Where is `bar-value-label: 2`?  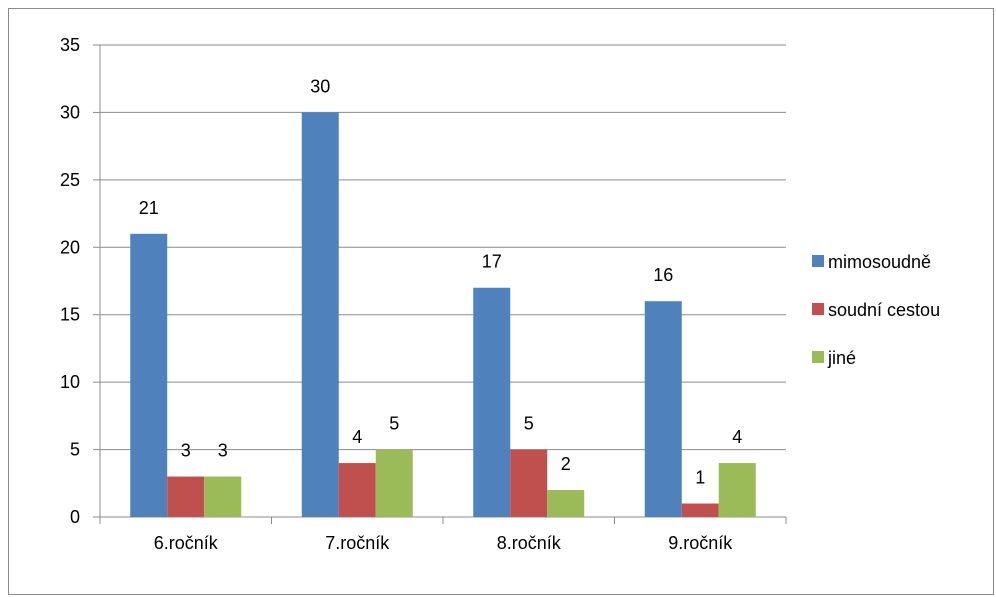 bar-value-label: 2 is located at coordinates (566, 464).